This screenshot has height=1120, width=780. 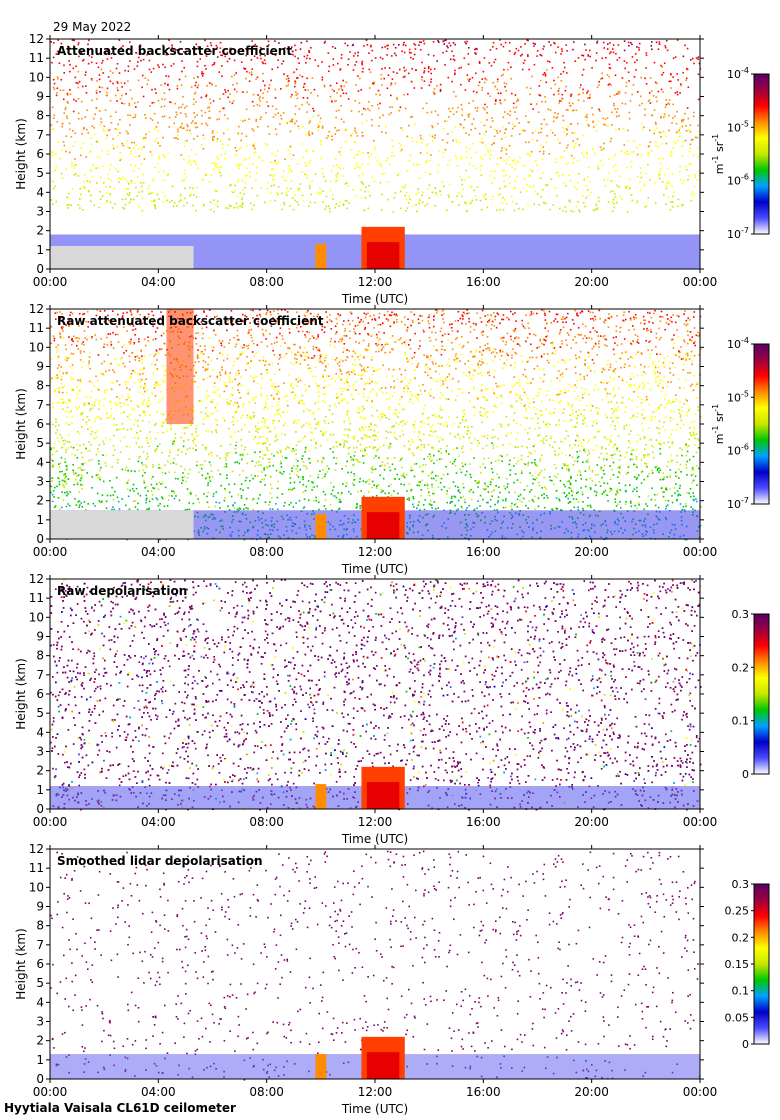 I want to click on colorbar-tick-label: 10⁻⁴, so click(x=738, y=343).